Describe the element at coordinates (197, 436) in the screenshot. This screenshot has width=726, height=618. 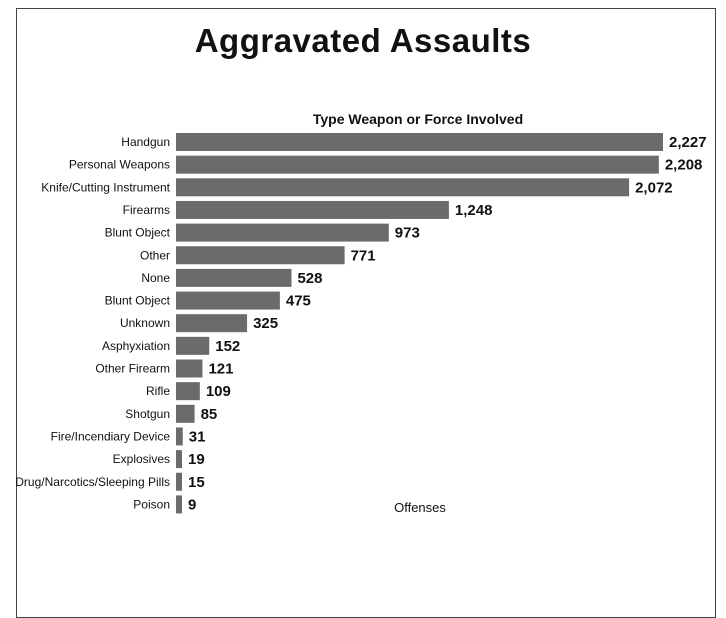
I see `value-label: 31` at that location.